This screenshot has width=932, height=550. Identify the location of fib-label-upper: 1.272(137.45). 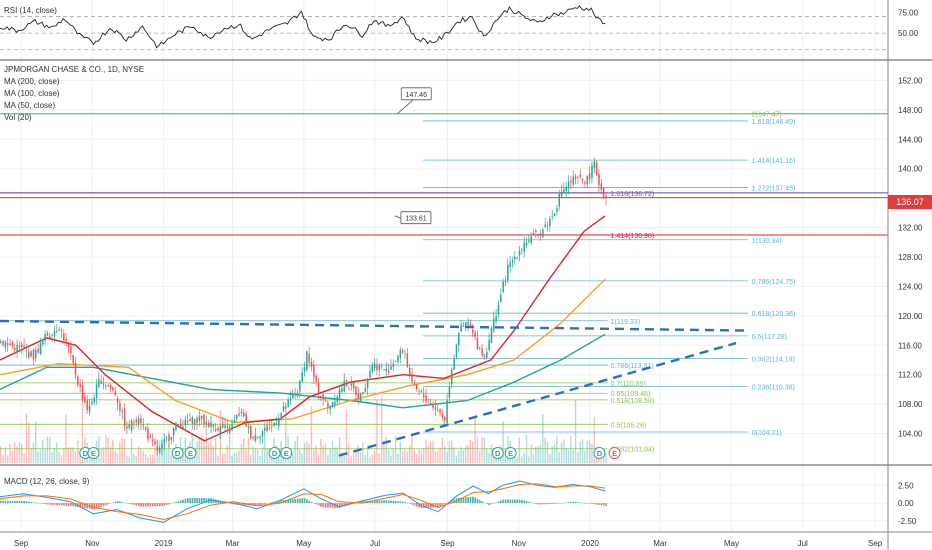
(774, 188).